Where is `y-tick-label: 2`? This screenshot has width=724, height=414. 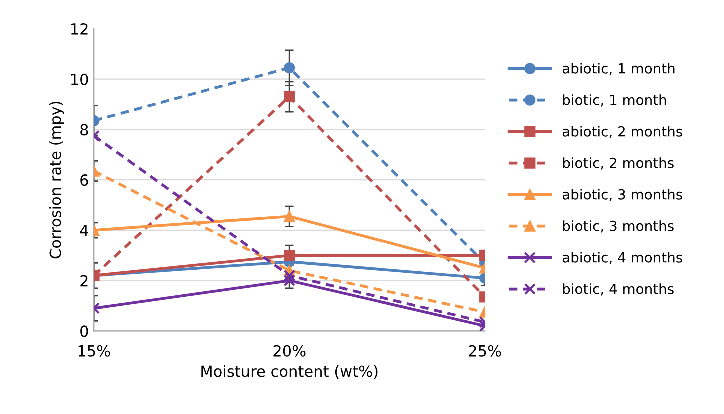 y-tick-label: 2 is located at coordinates (84, 281).